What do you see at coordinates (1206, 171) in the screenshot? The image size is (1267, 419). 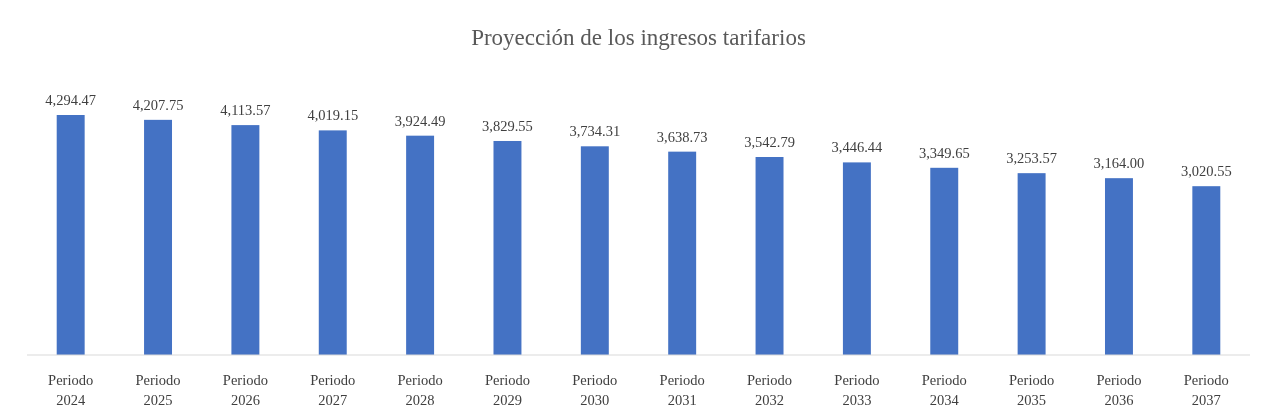 I see `data-label: 3,020.55` at bounding box center [1206, 171].